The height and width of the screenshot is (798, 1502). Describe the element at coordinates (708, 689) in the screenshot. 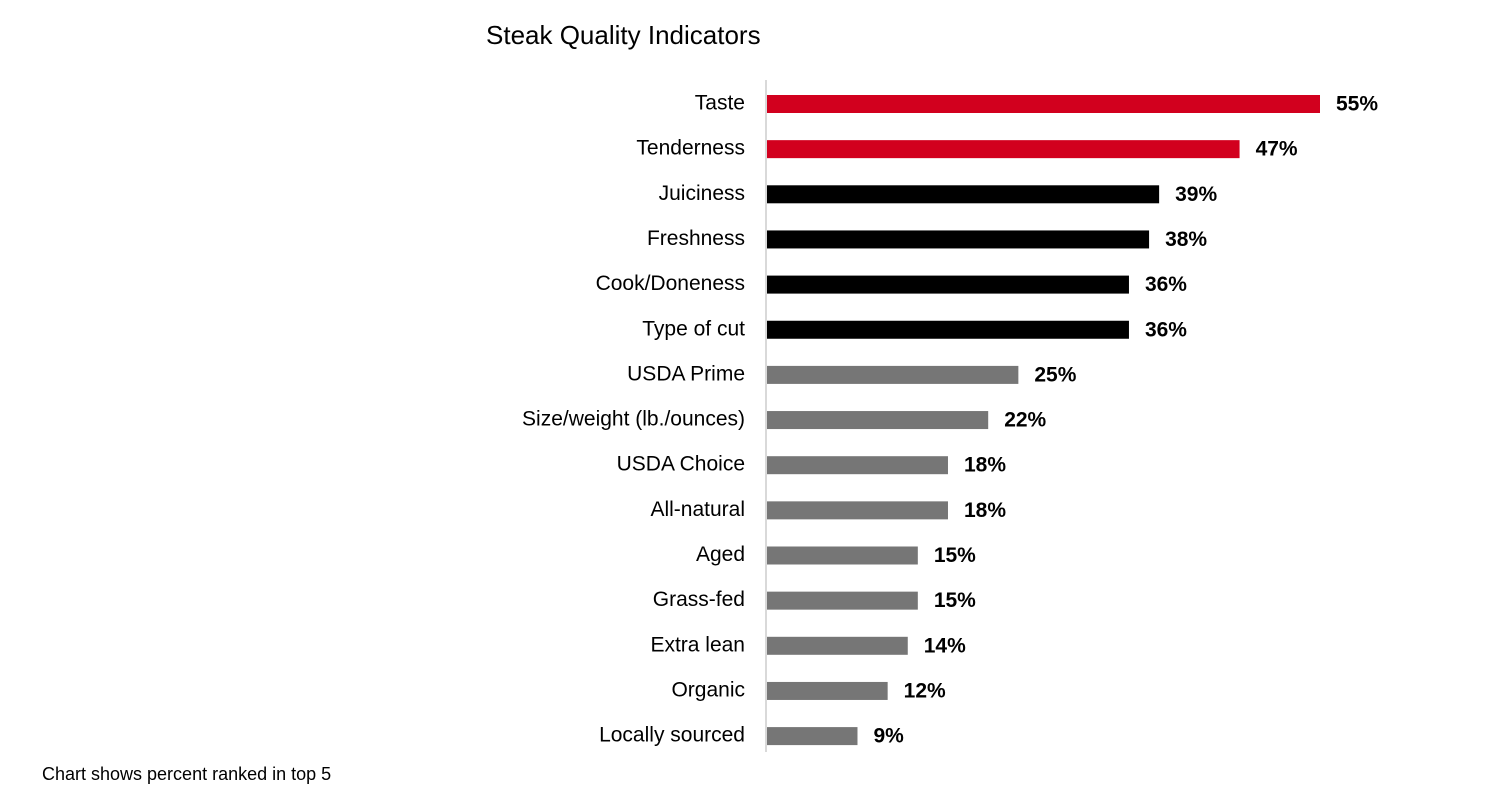

I see `category-label: Organic` at that location.